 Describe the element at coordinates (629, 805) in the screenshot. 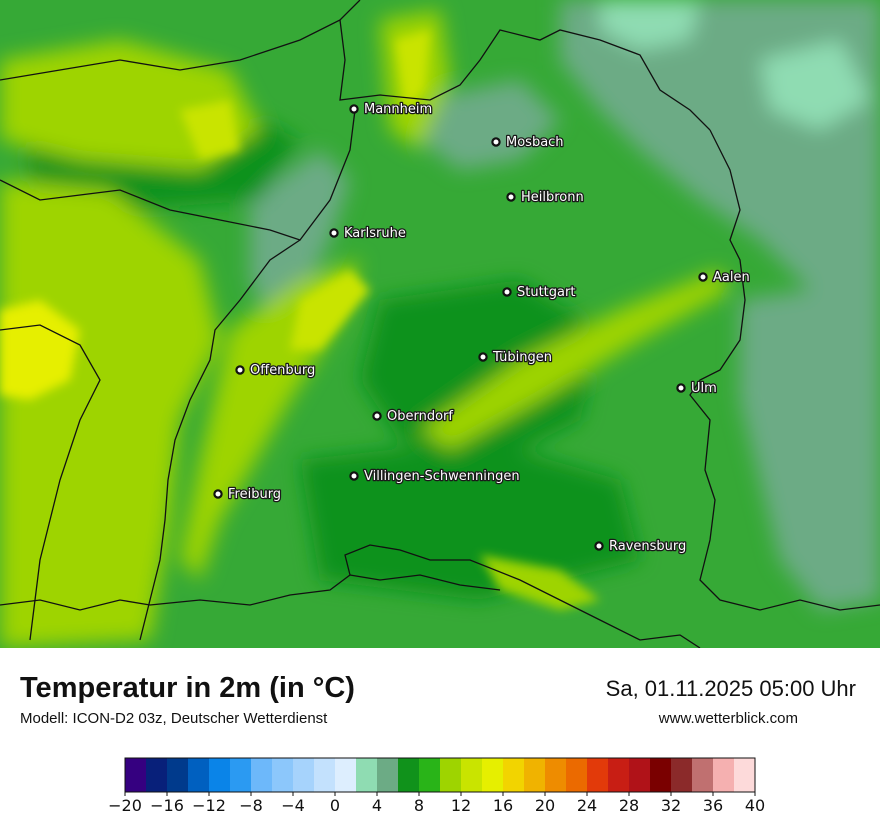

I see `legend-tick-label: 28` at that location.